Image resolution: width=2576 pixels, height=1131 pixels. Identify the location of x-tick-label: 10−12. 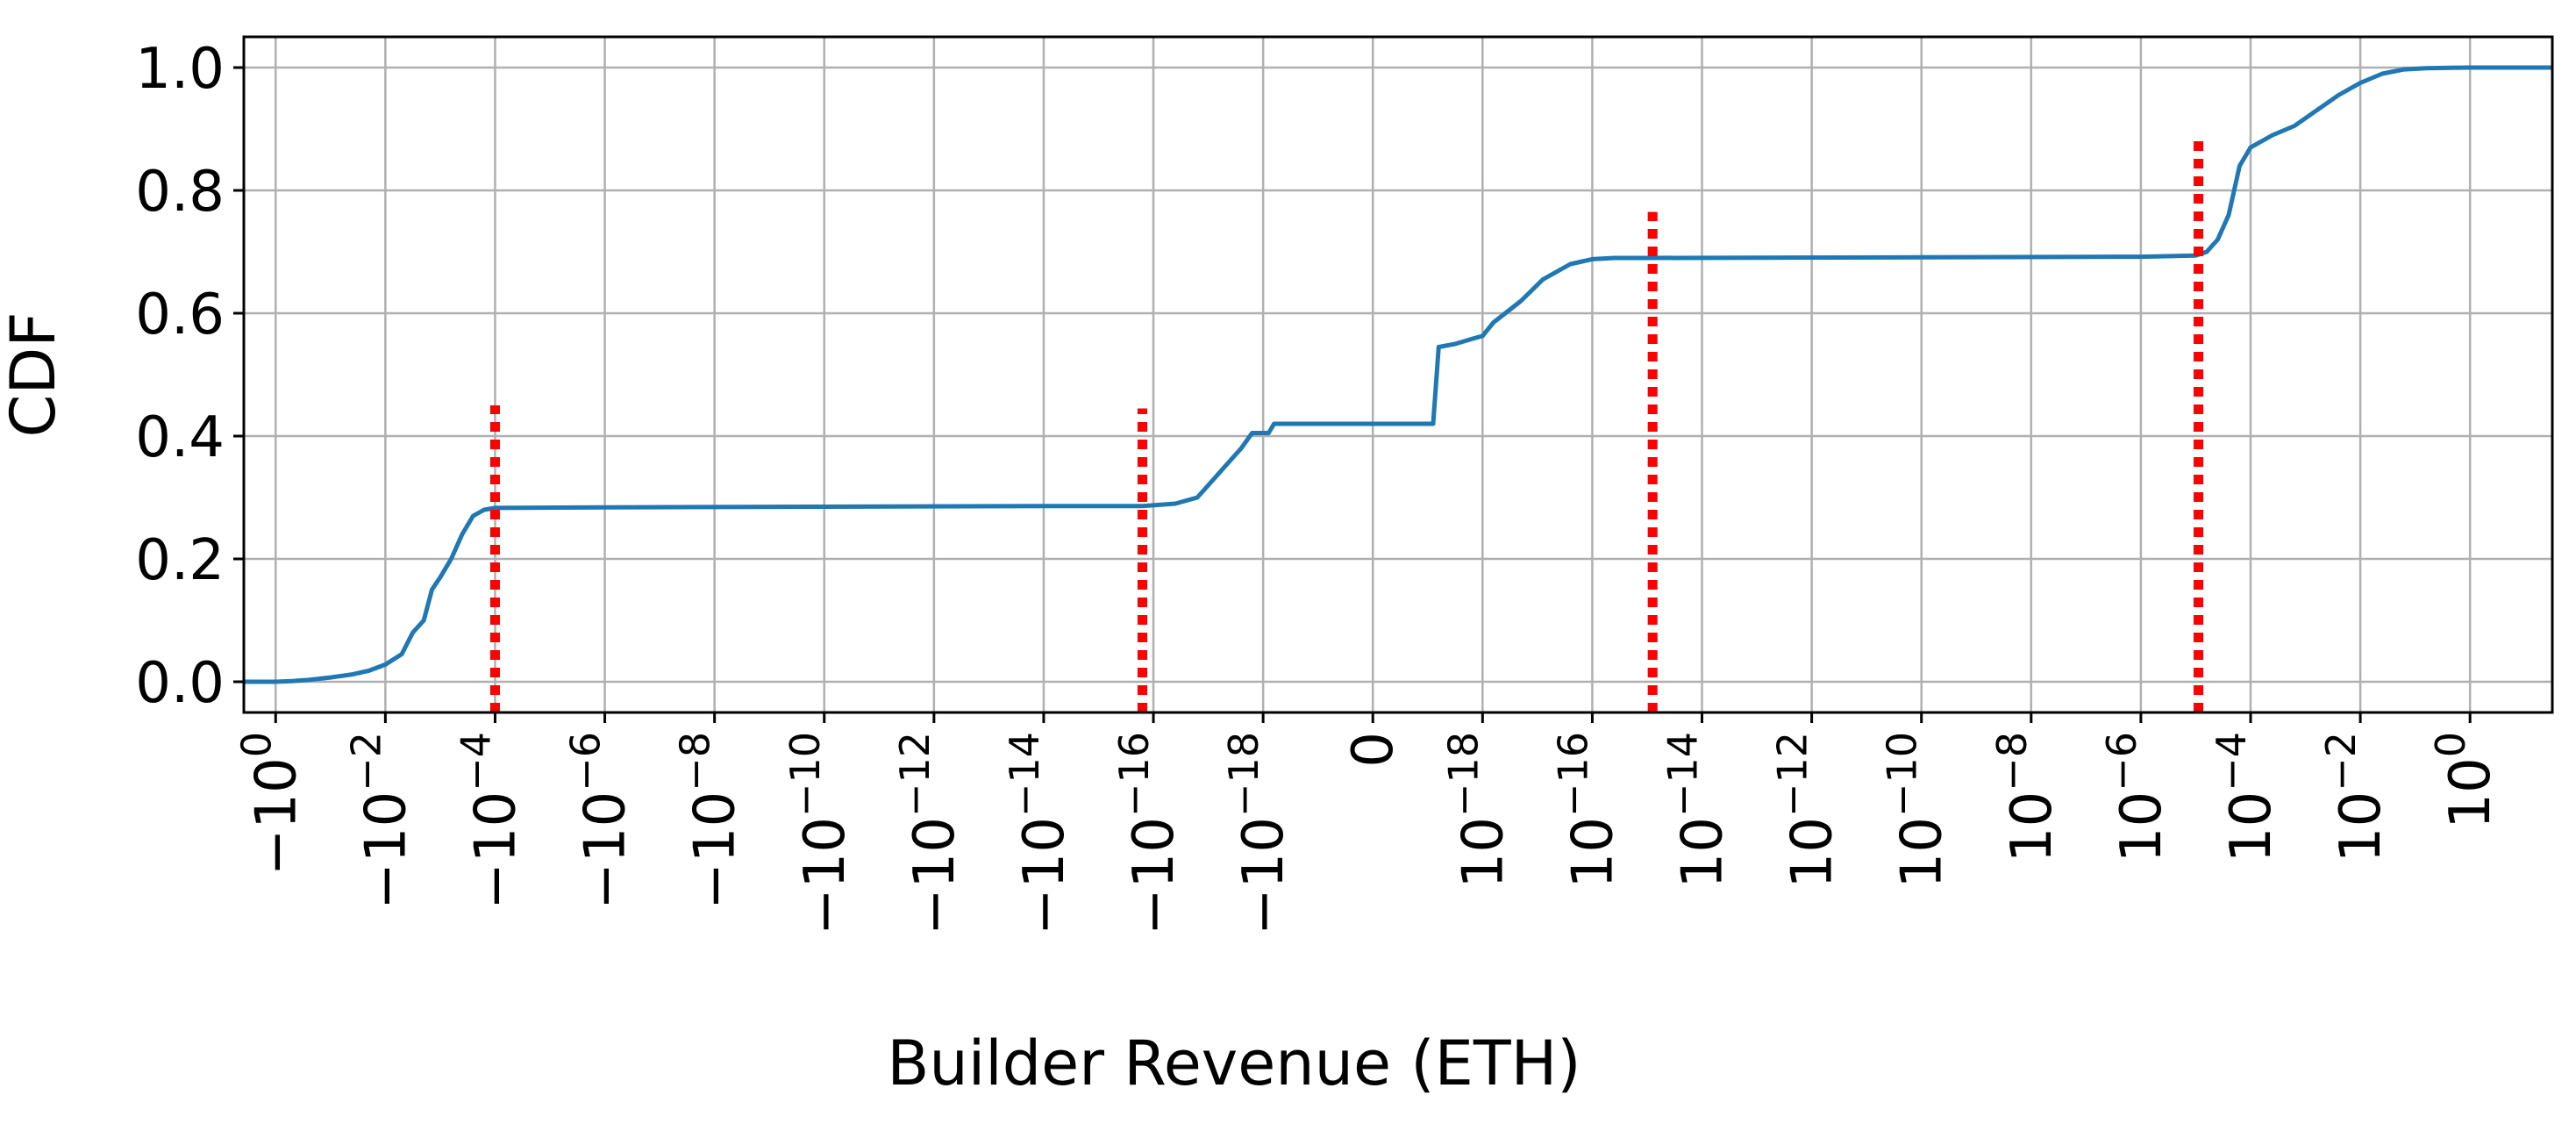
(1807, 811).